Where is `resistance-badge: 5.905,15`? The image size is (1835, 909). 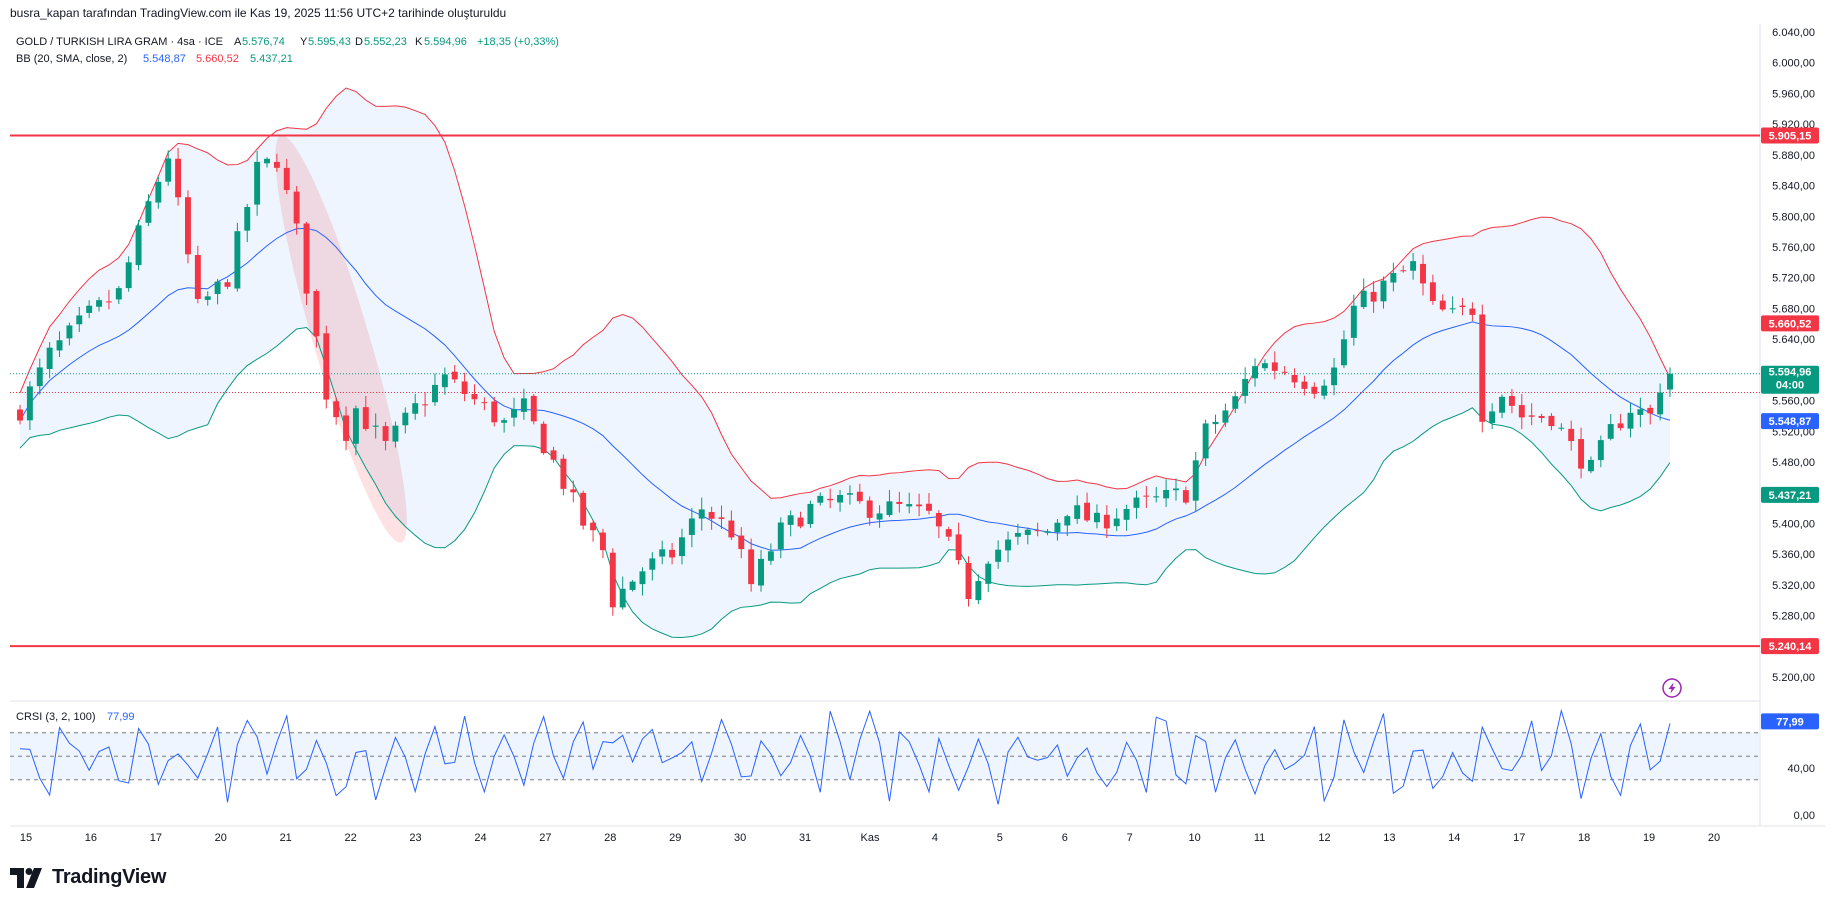
resistance-badge: 5.905,15 is located at coordinates (1790, 135).